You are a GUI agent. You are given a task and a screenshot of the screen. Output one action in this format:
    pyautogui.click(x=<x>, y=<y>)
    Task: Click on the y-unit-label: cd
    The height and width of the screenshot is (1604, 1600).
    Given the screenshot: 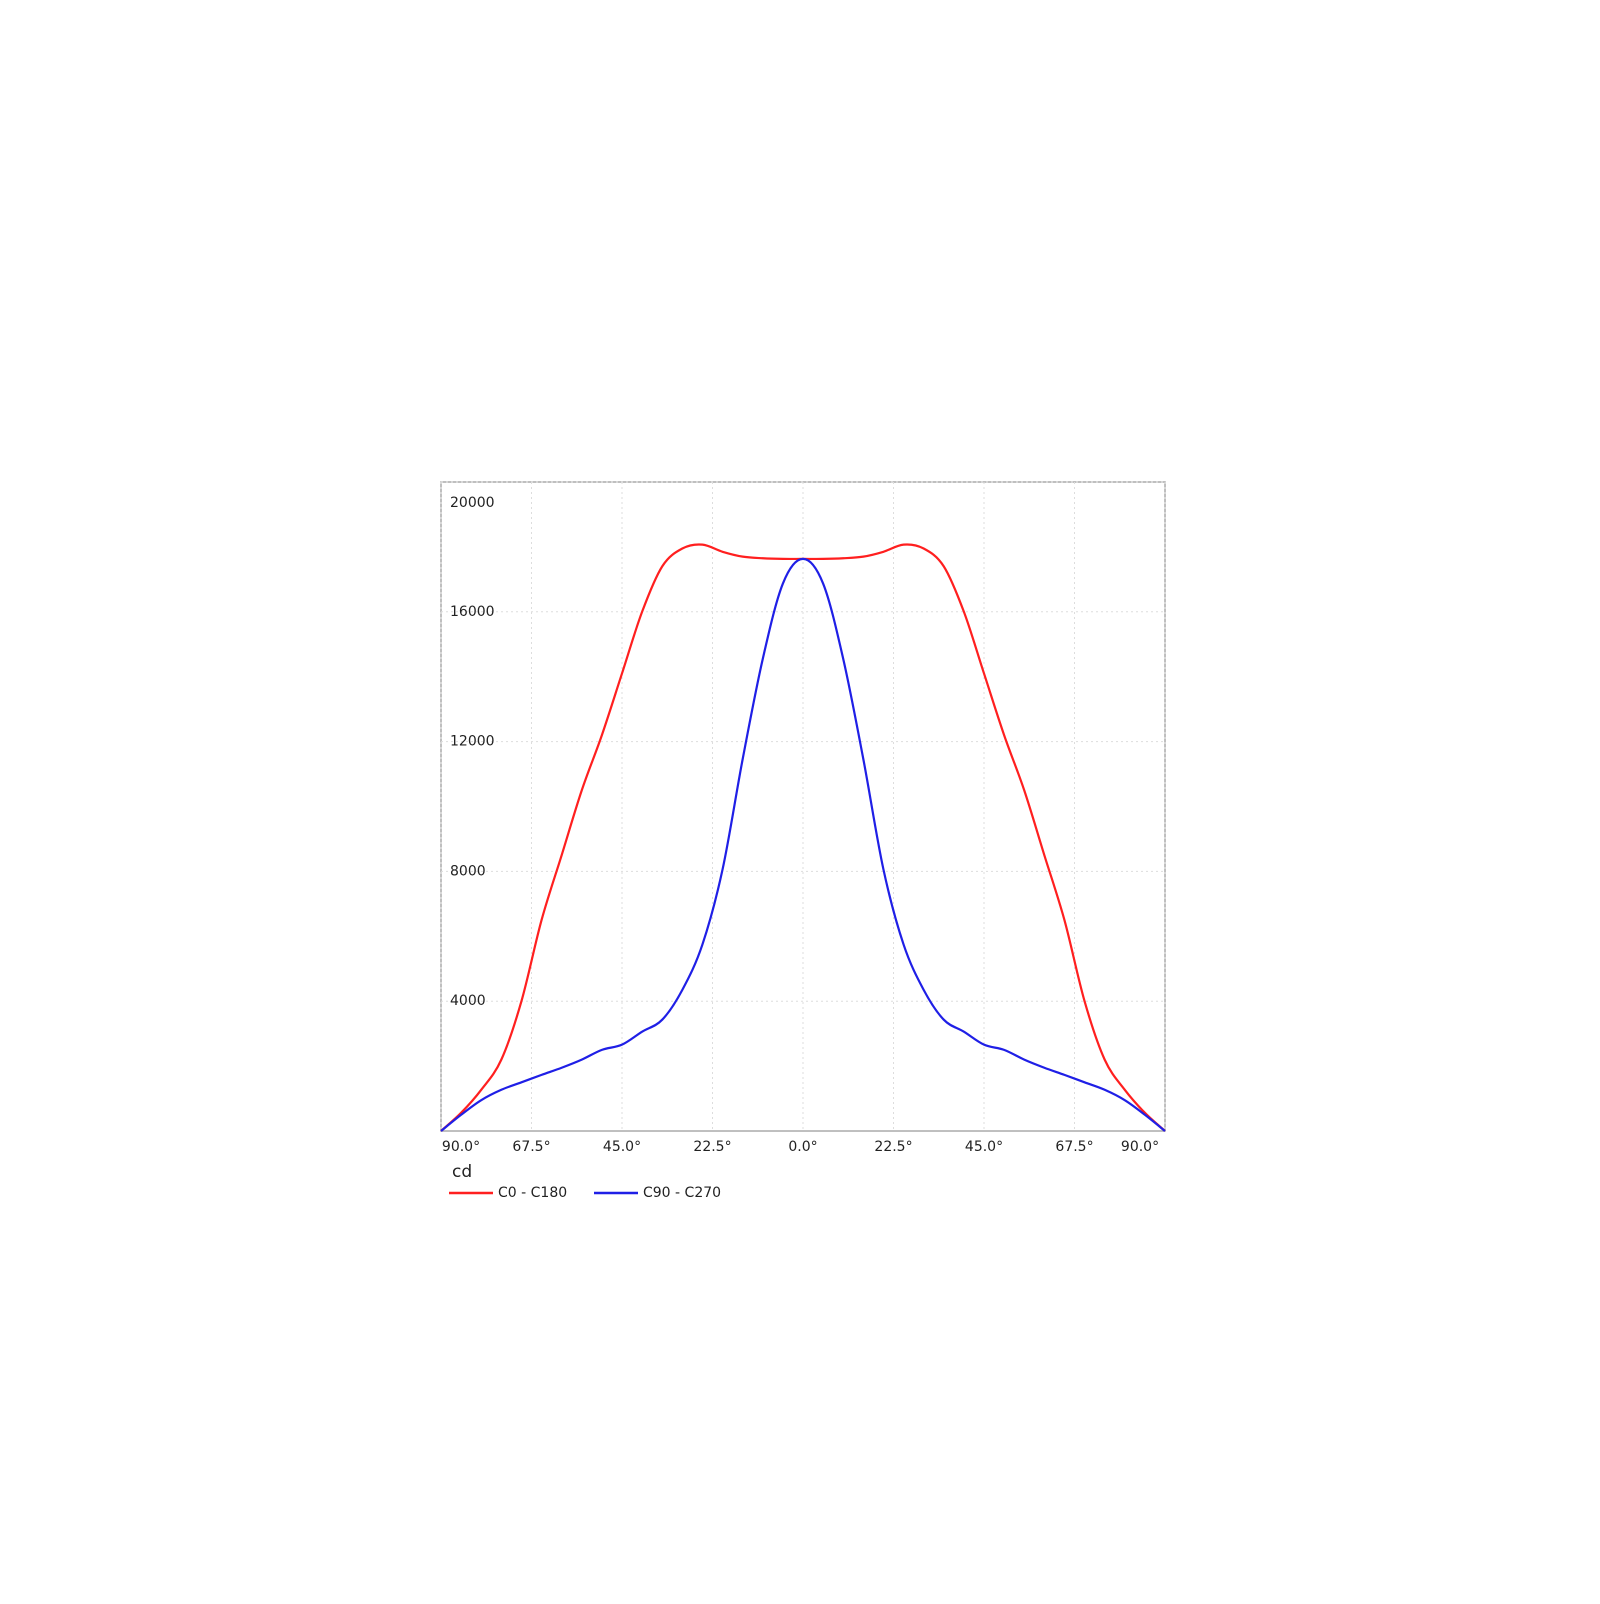 What is the action you would take?
    pyautogui.click(x=462, y=1172)
    